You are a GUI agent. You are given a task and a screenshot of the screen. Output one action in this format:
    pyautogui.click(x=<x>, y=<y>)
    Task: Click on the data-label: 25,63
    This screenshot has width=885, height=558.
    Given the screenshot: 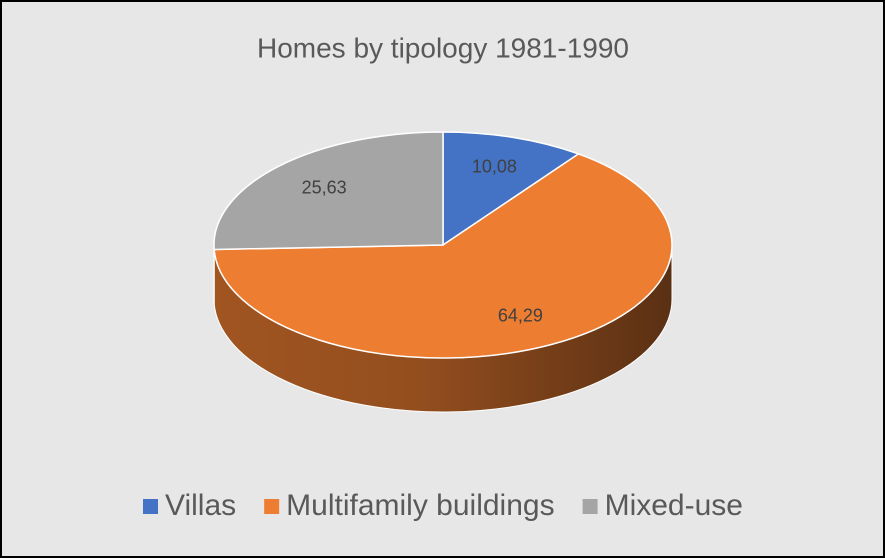 What is the action you would take?
    pyautogui.click(x=324, y=187)
    